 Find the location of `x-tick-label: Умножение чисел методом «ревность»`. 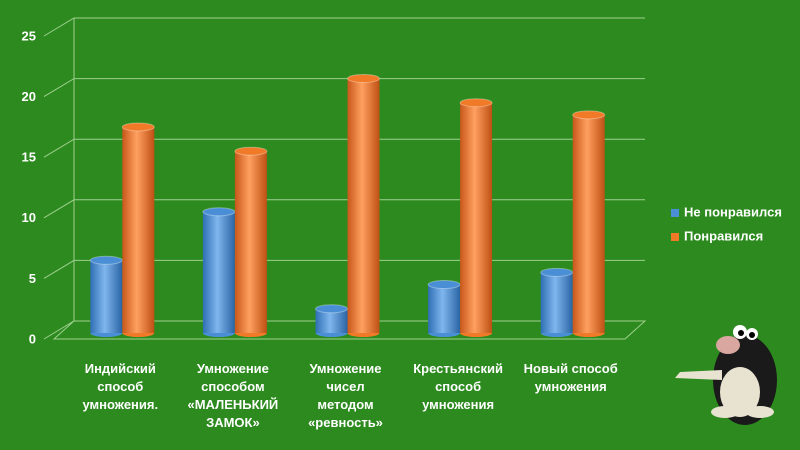

x-tick-label: Умножение чисел методом «ревность» is located at coordinates (345, 395).